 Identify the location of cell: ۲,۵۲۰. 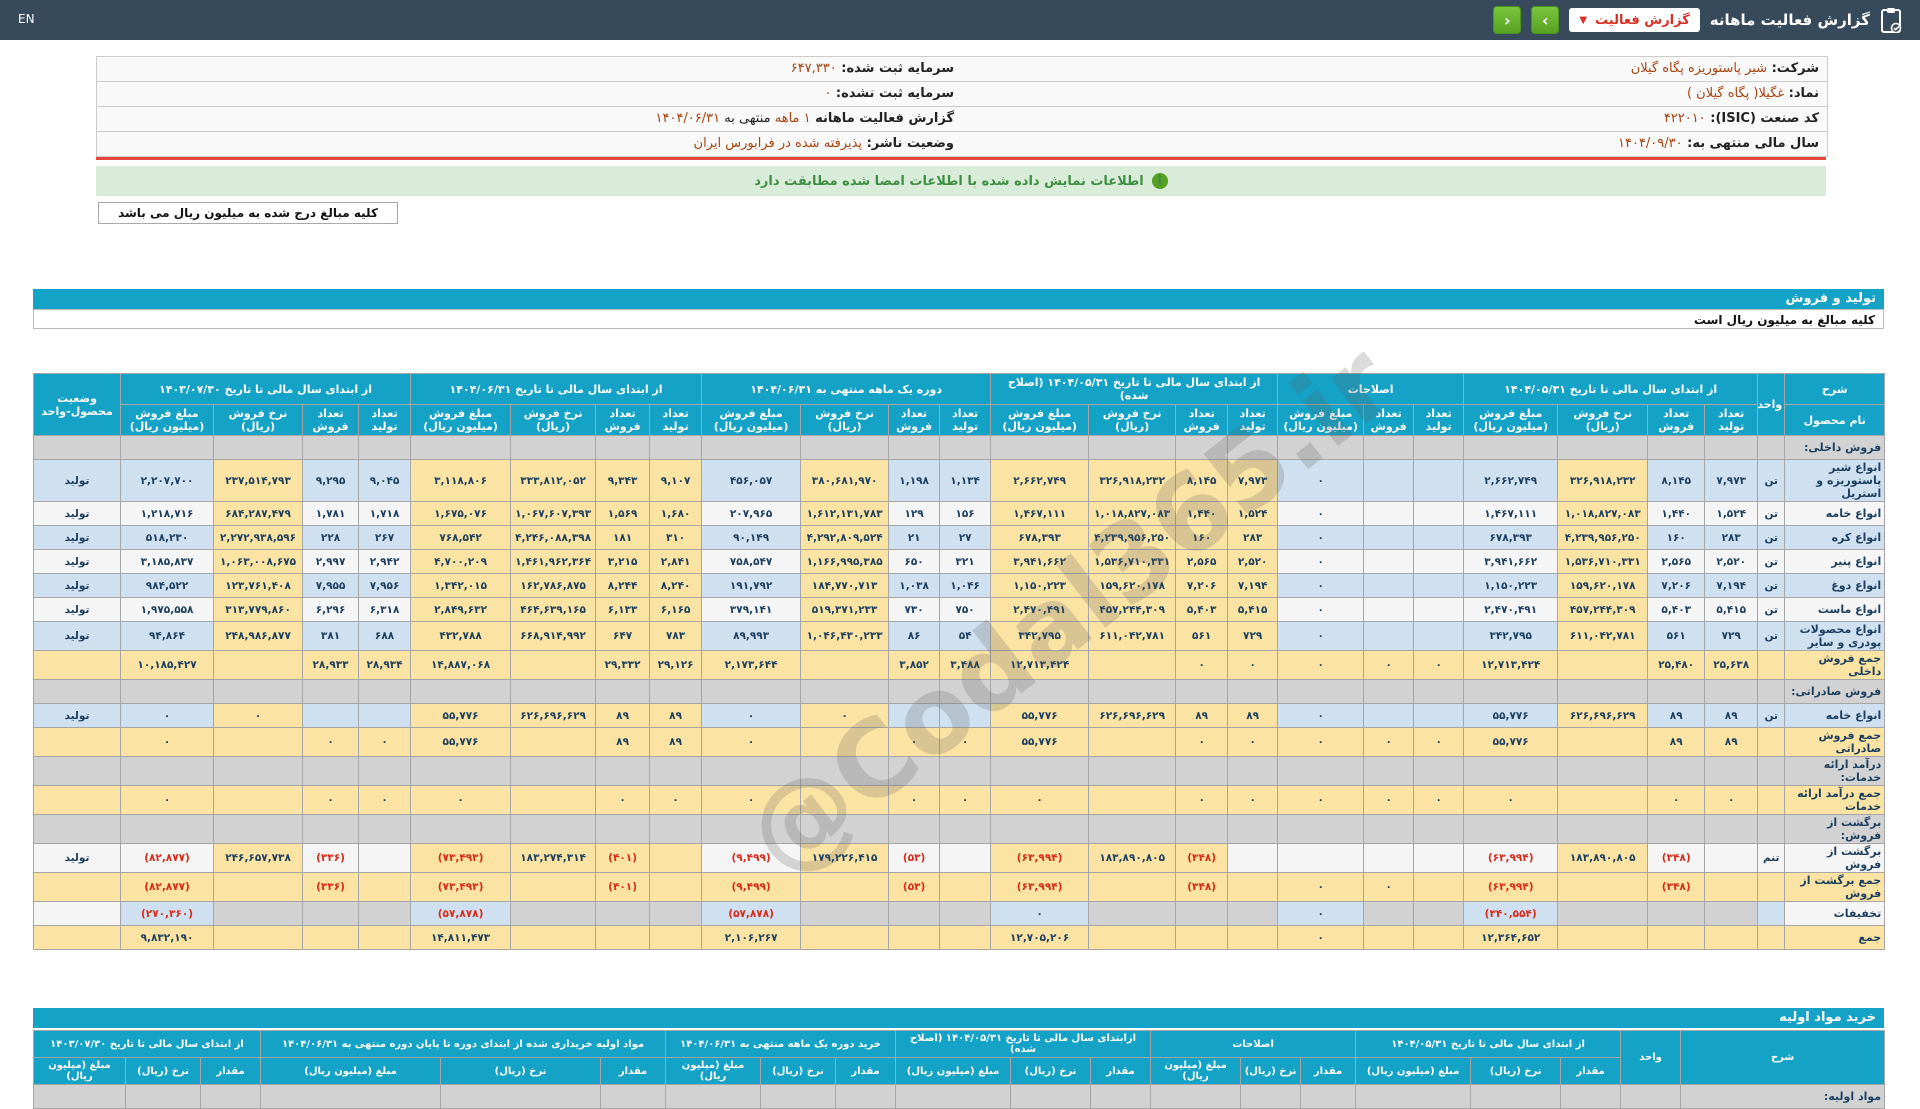
(1253, 561).